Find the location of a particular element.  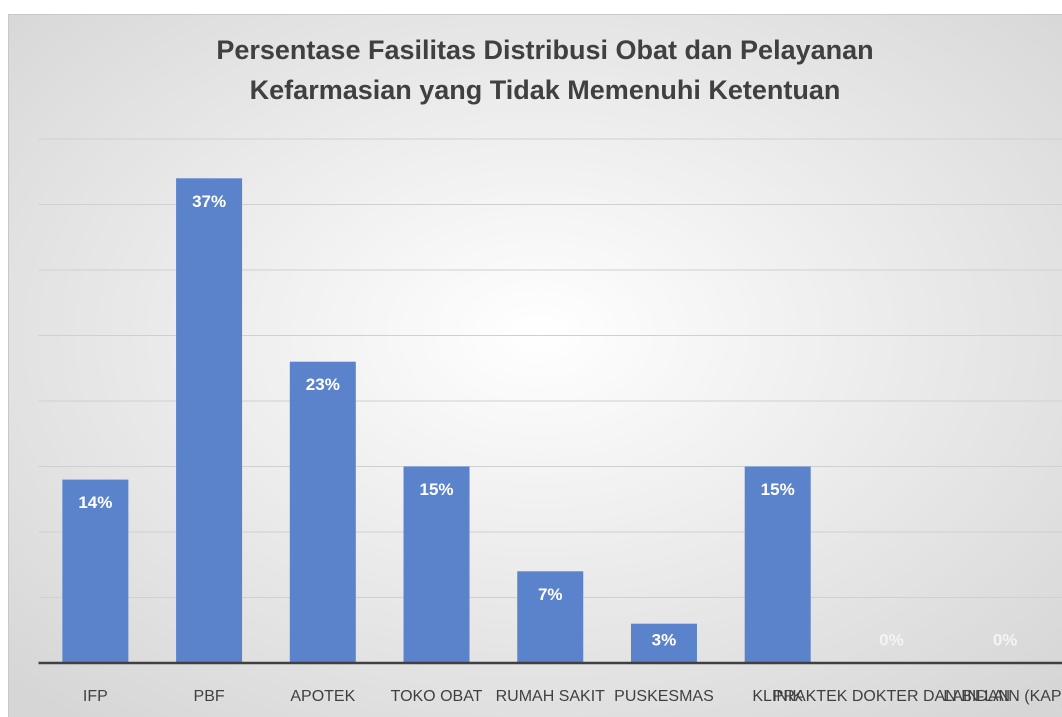

data-label: 37% is located at coordinates (209, 201).